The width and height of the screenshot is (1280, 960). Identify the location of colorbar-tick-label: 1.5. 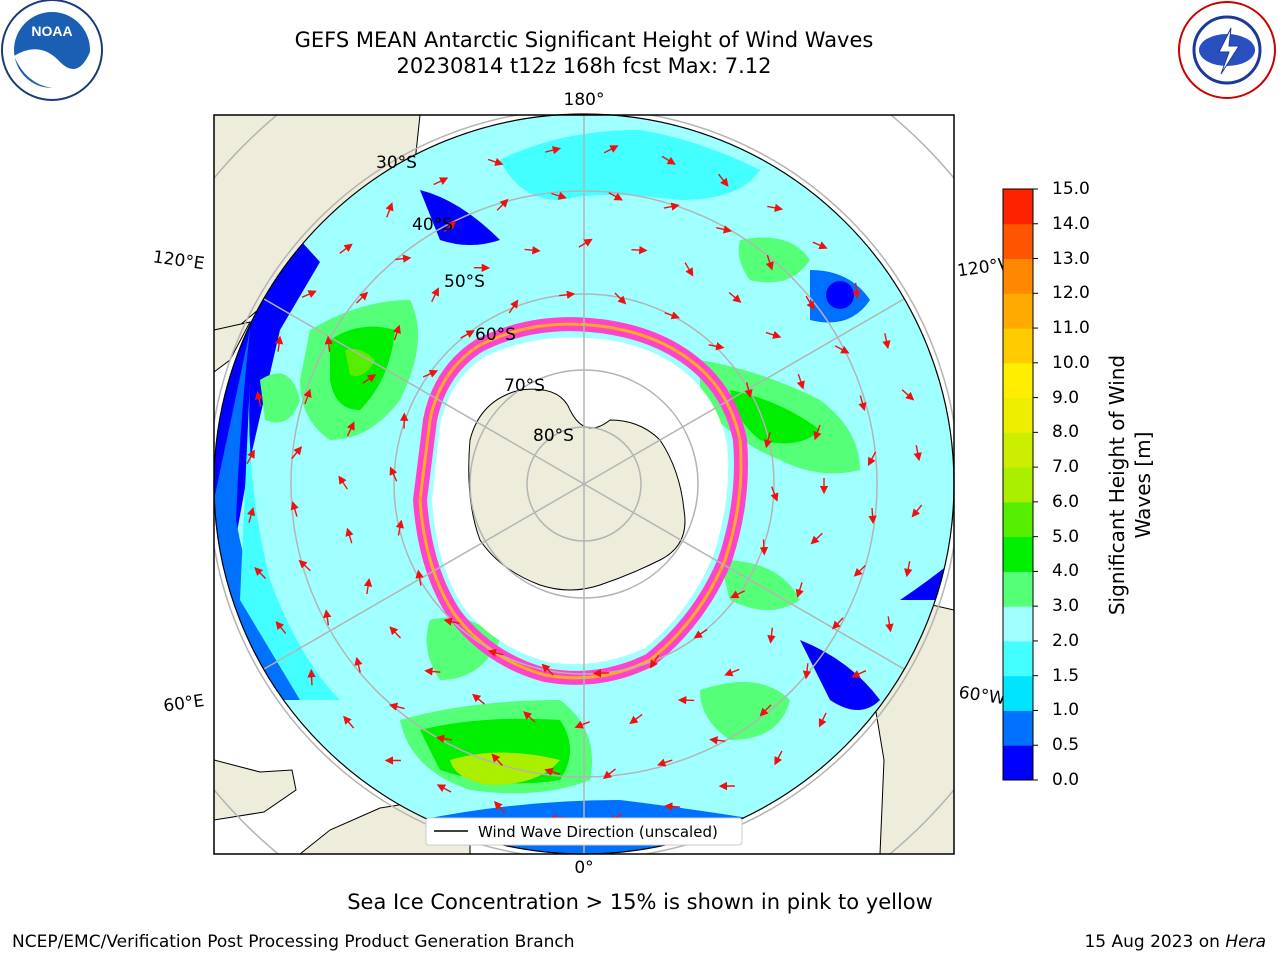
(1066, 675).